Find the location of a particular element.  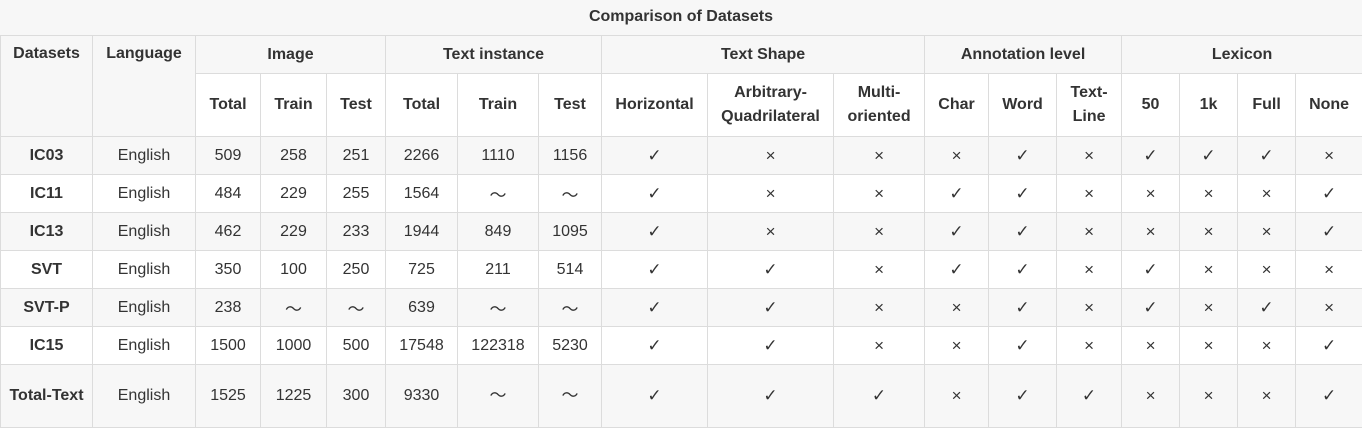

dataset-name: IC15 is located at coordinates (46, 345).